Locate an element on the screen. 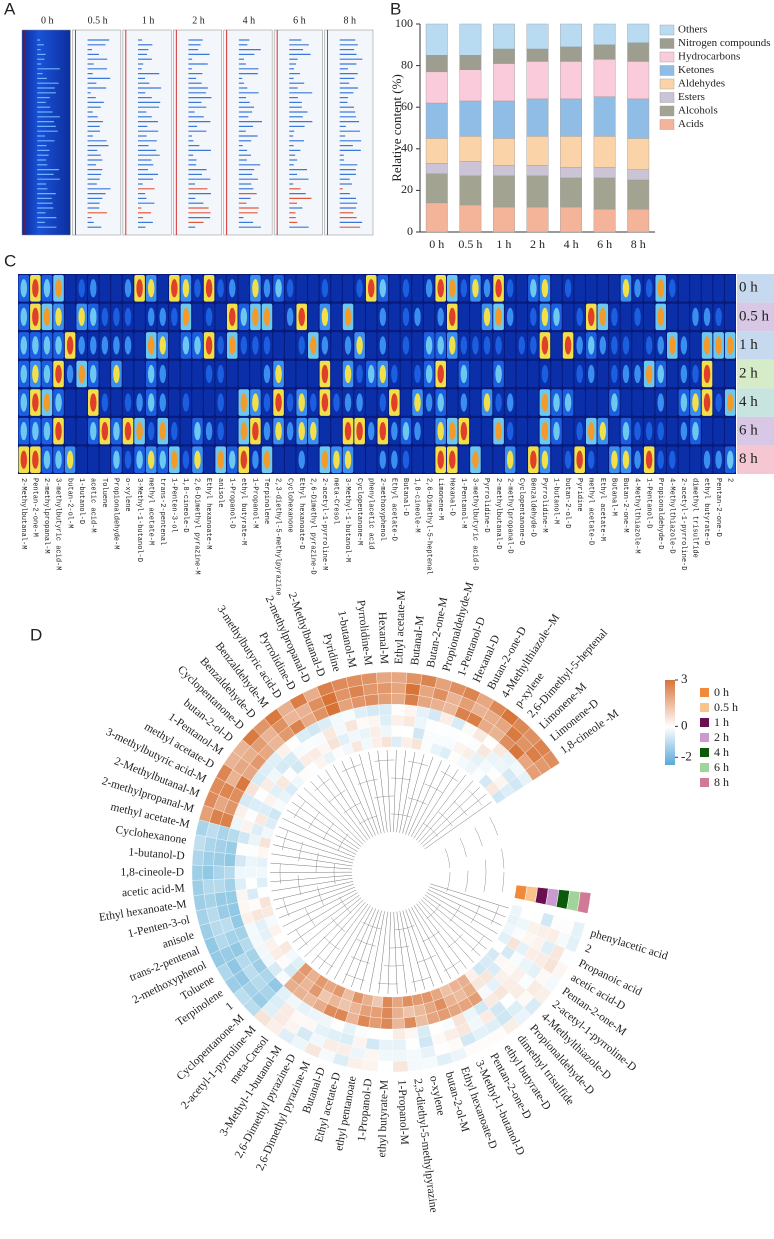 The height and width of the screenshot is (1239, 774). time-label: 1 h is located at coordinates (148, 20).